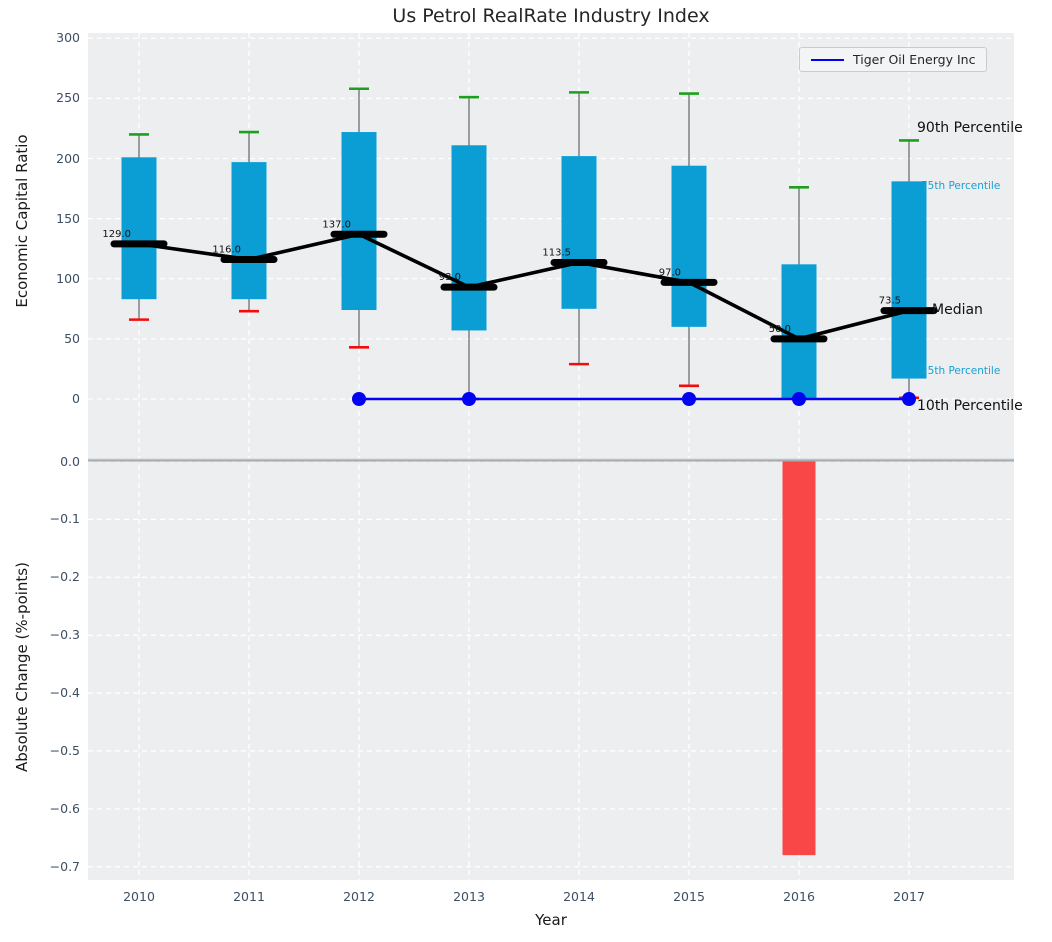  I want to click on xtick-2011: 2011, so click(249, 896).